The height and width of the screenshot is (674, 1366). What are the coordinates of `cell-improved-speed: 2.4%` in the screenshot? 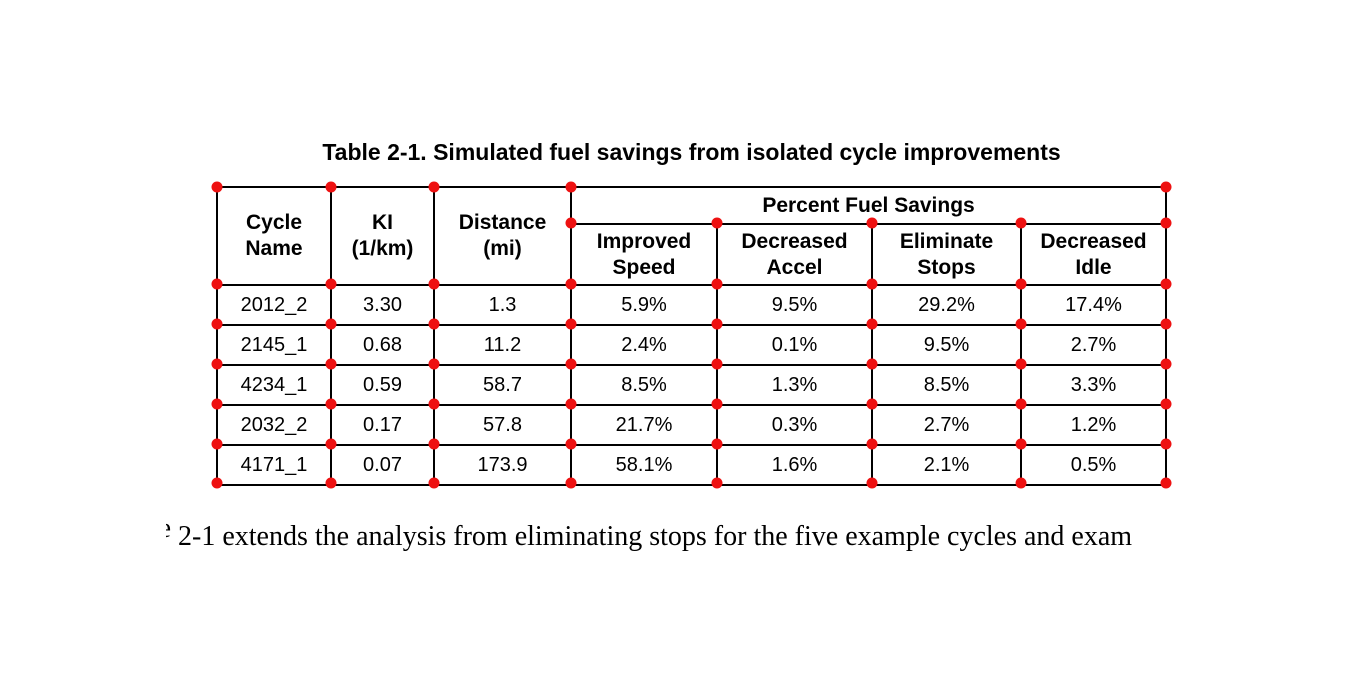 It's located at (644, 345).